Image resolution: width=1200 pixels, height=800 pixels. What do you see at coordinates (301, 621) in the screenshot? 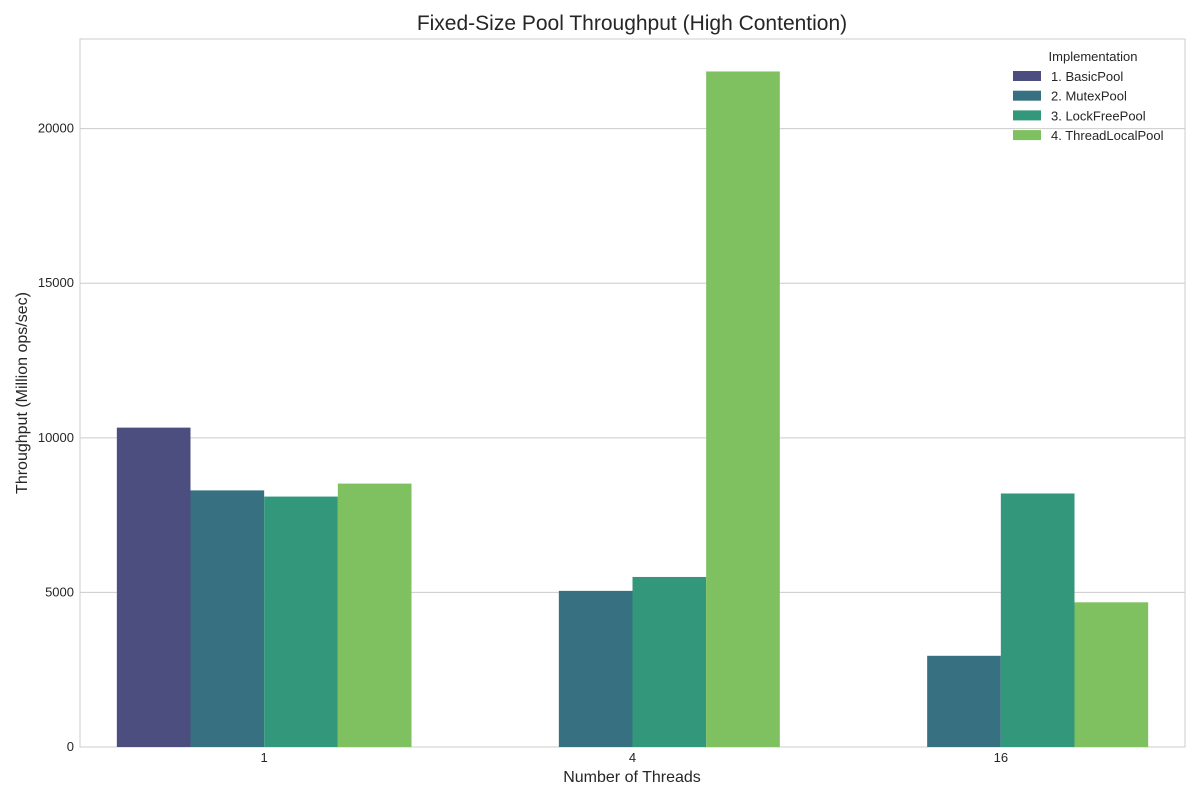
I see `bar-lockfreepool-1-threads` at bounding box center [301, 621].